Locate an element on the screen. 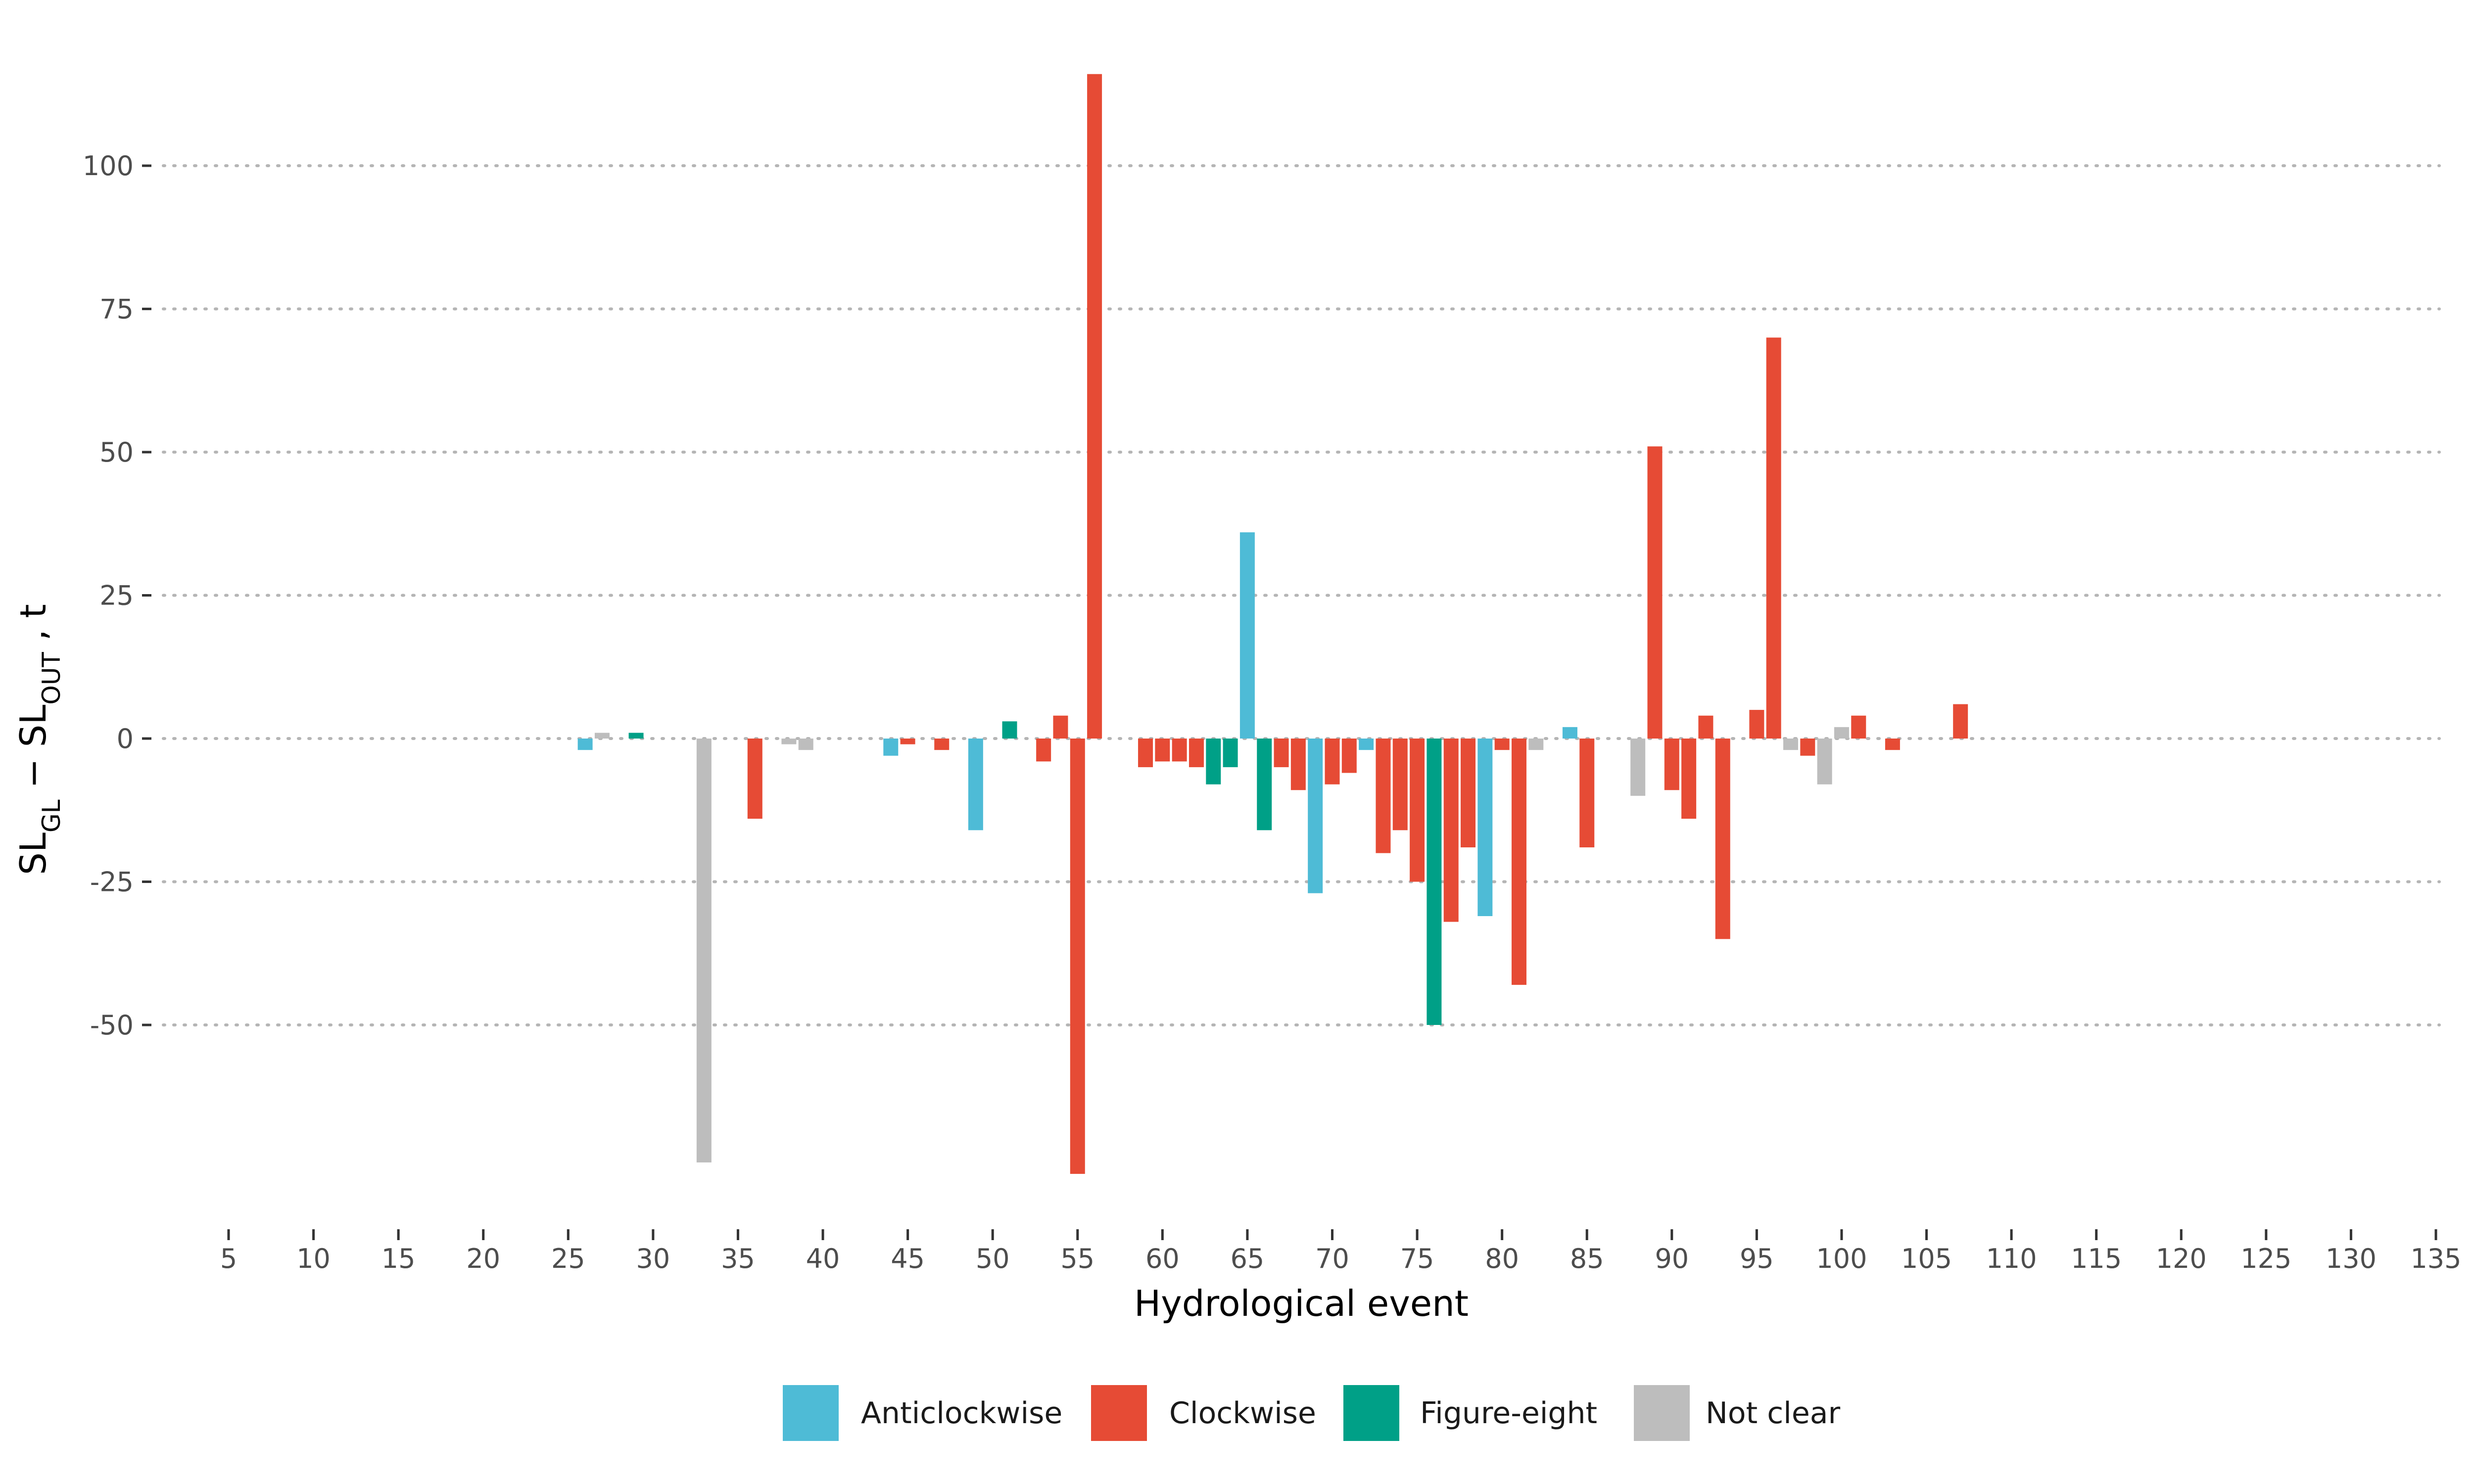  y-tick-label: 100 is located at coordinates (109, 166).